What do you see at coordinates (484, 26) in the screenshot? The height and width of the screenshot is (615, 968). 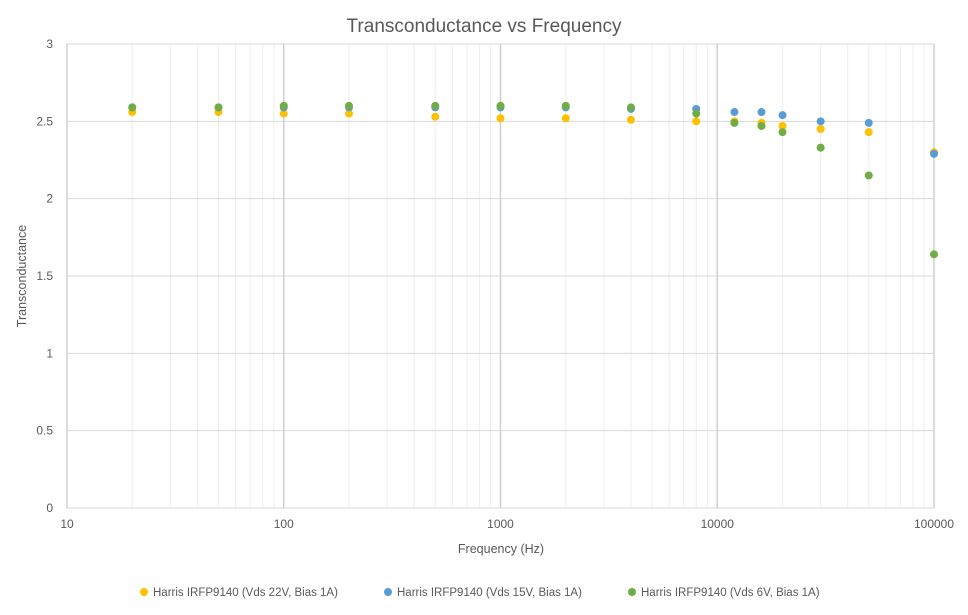 I see `chart-title: Transconductance vs Frequency` at bounding box center [484, 26].